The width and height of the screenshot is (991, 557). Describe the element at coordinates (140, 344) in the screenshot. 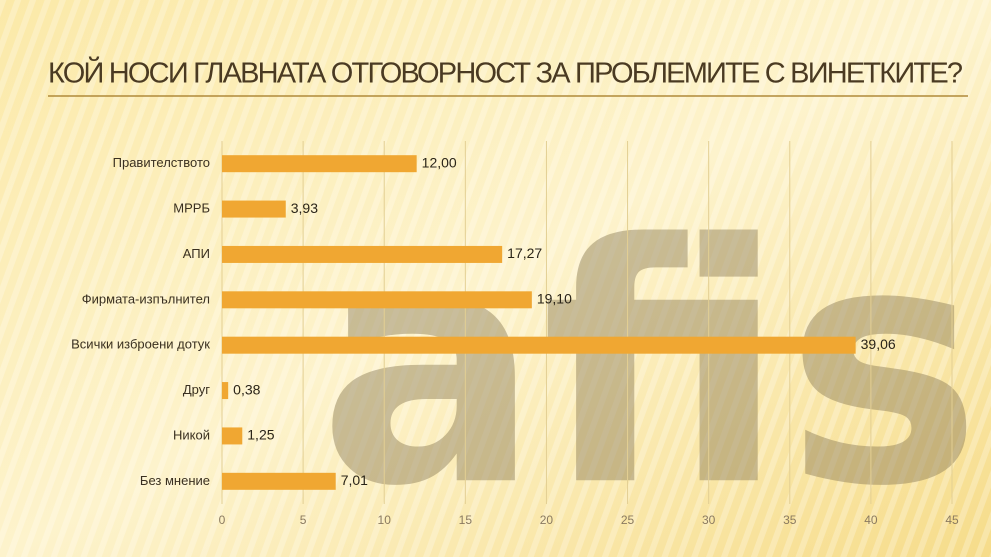

I see `y-tick-label: Всички изброени дотук` at that location.